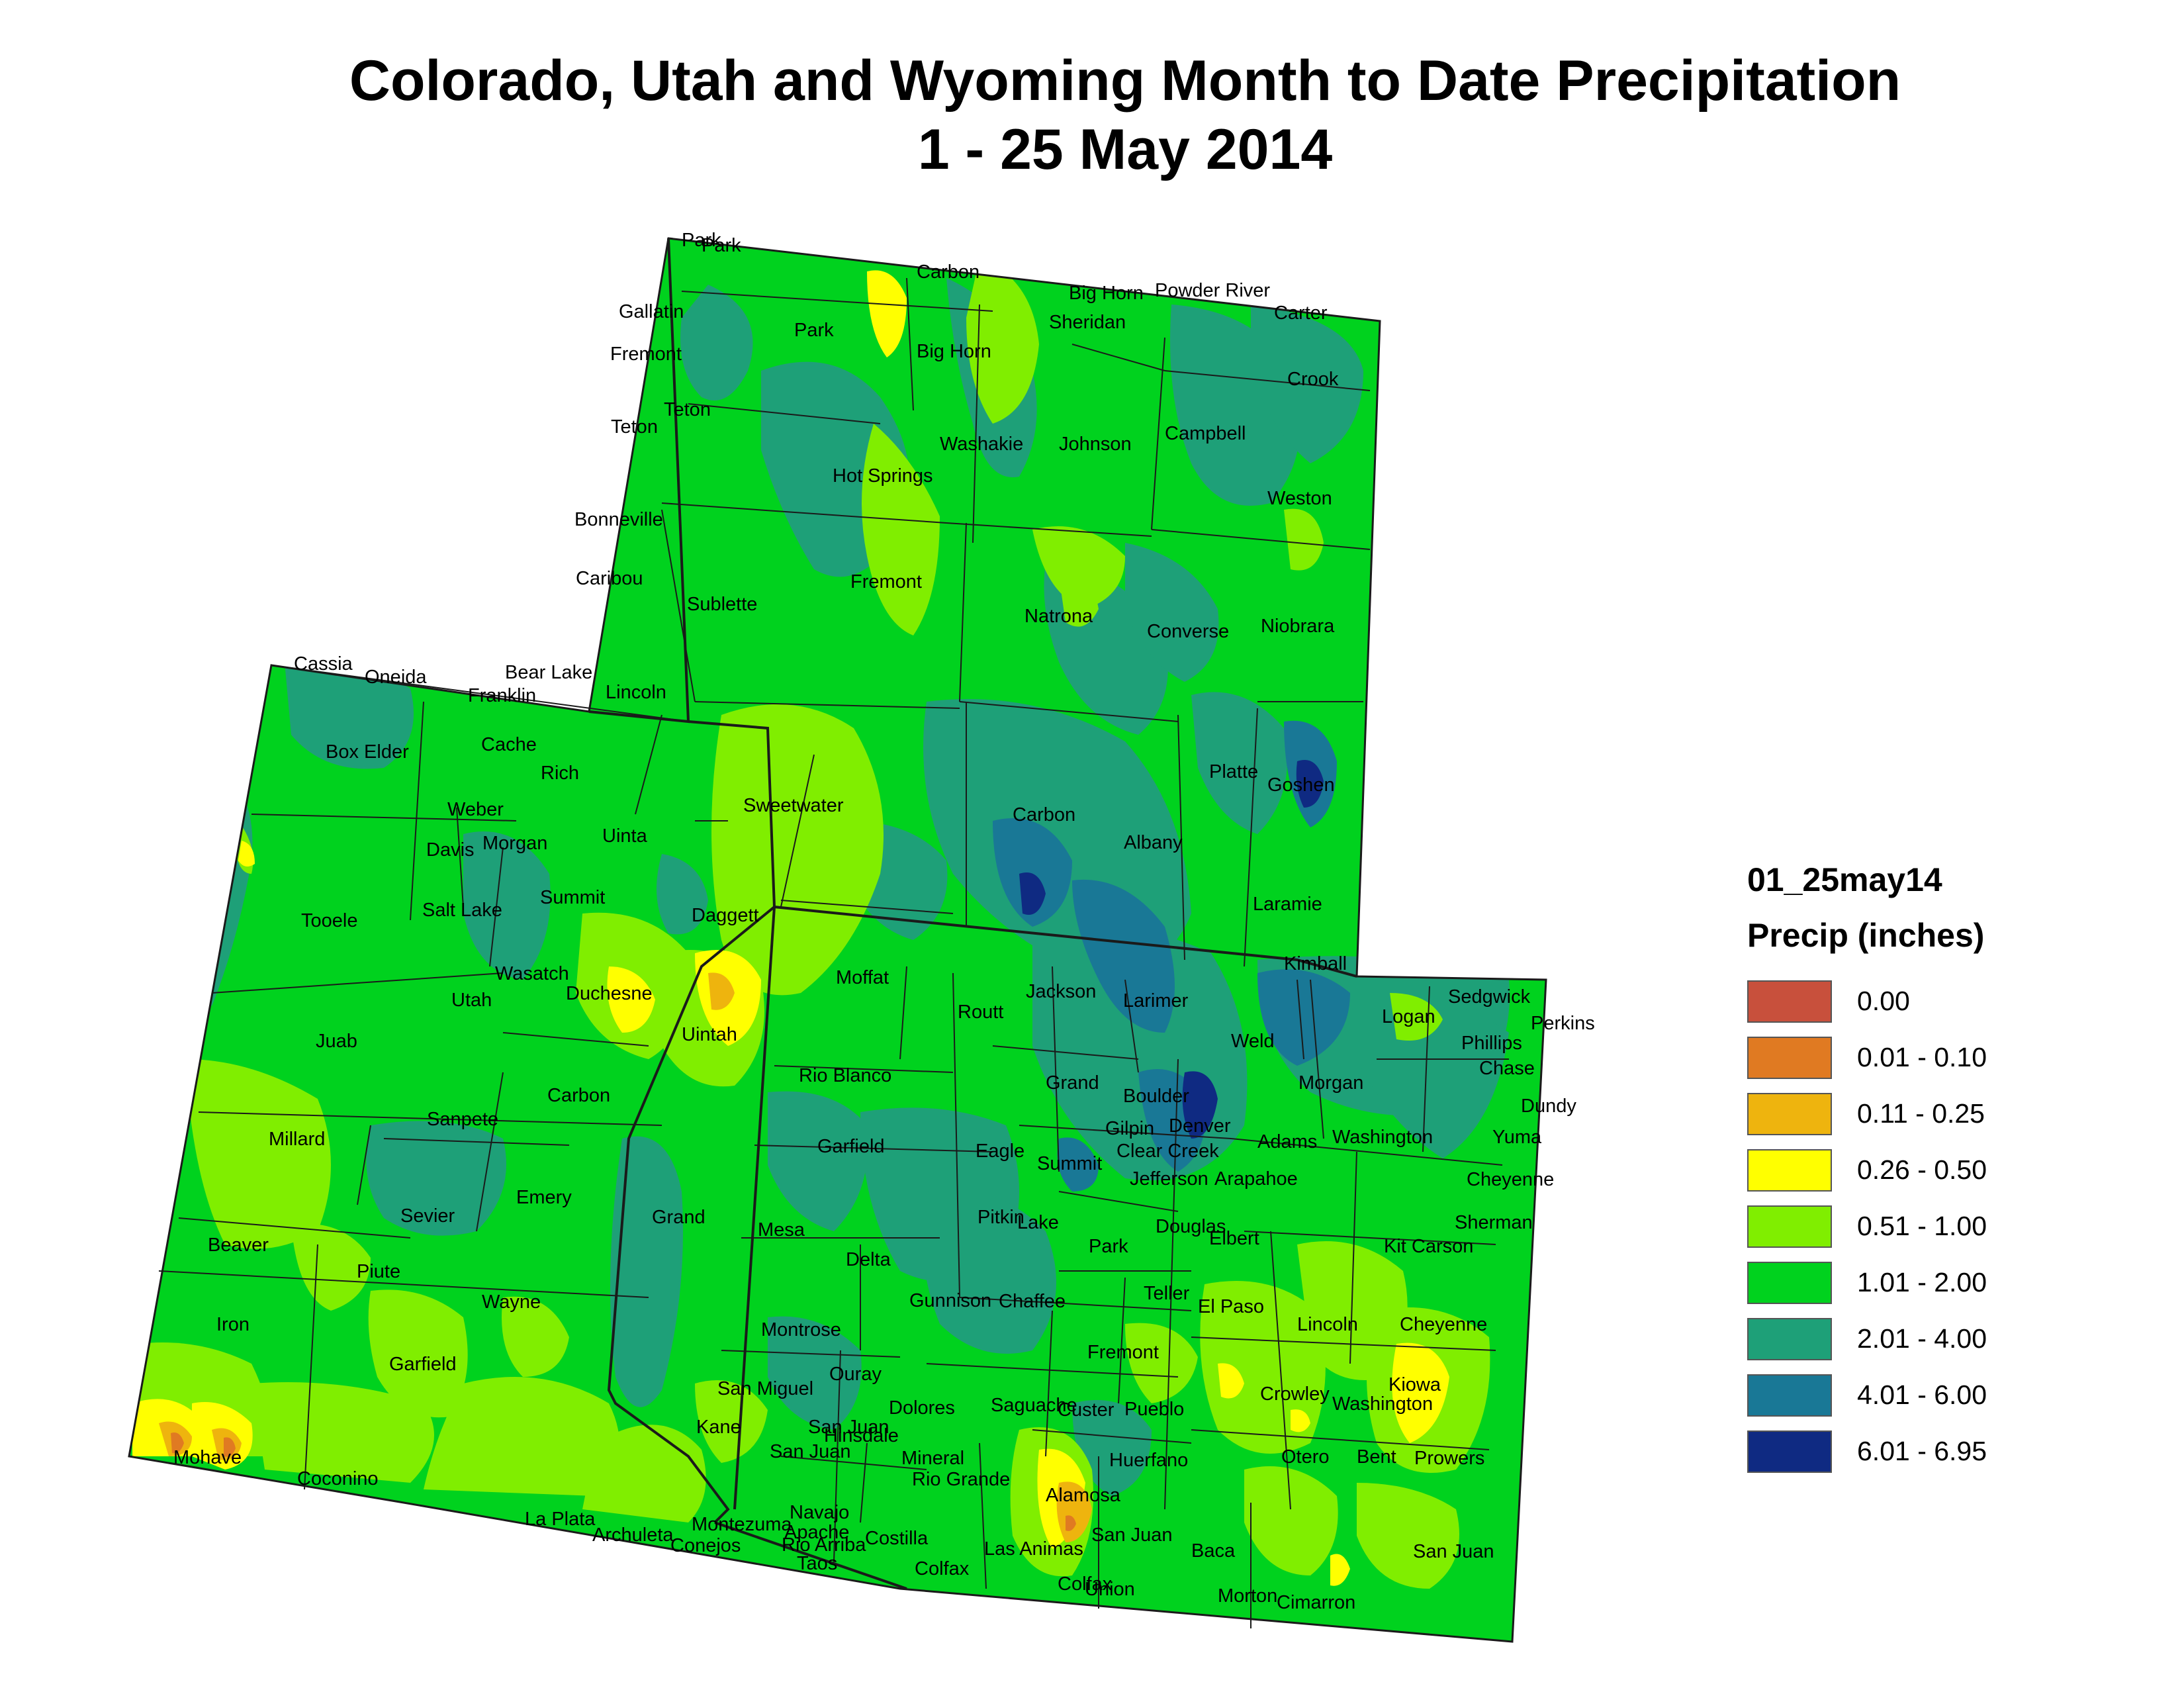 The width and height of the screenshot is (2184, 1688). What do you see at coordinates (721, 245) in the screenshot?
I see `county-label: Park` at bounding box center [721, 245].